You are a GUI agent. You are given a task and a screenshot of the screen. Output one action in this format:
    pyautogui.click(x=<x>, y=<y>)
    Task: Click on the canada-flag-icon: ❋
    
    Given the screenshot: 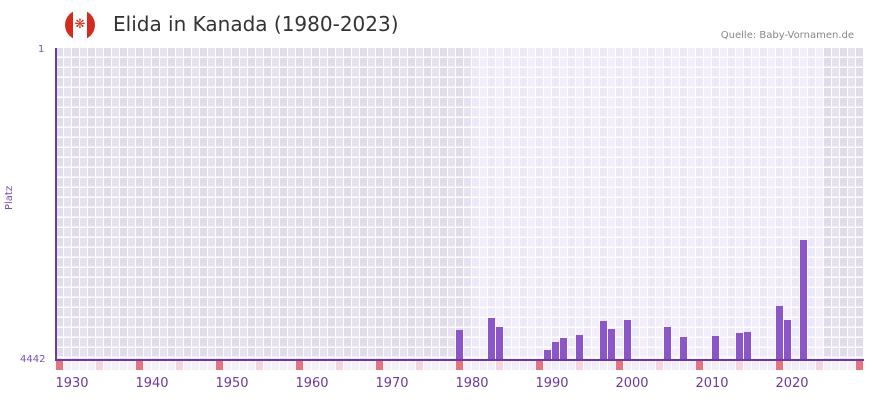 What is the action you would take?
    pyautogui.click(x=80, y=25)
    